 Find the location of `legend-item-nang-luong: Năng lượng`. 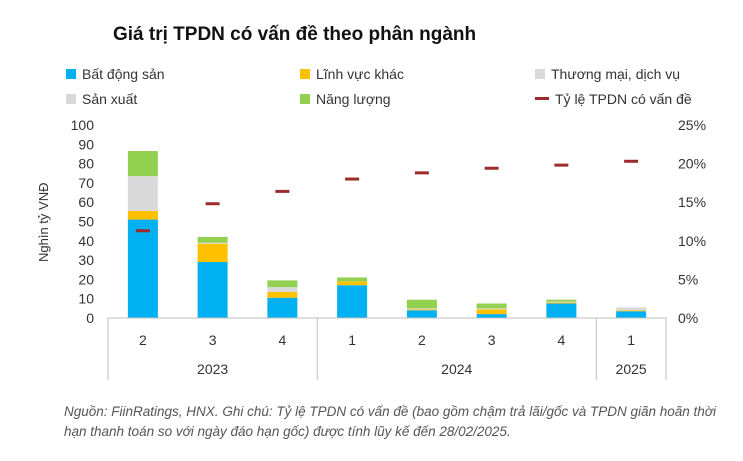

legend-item-nang-luong: Năng lượng is located at coordinates (345, 99).